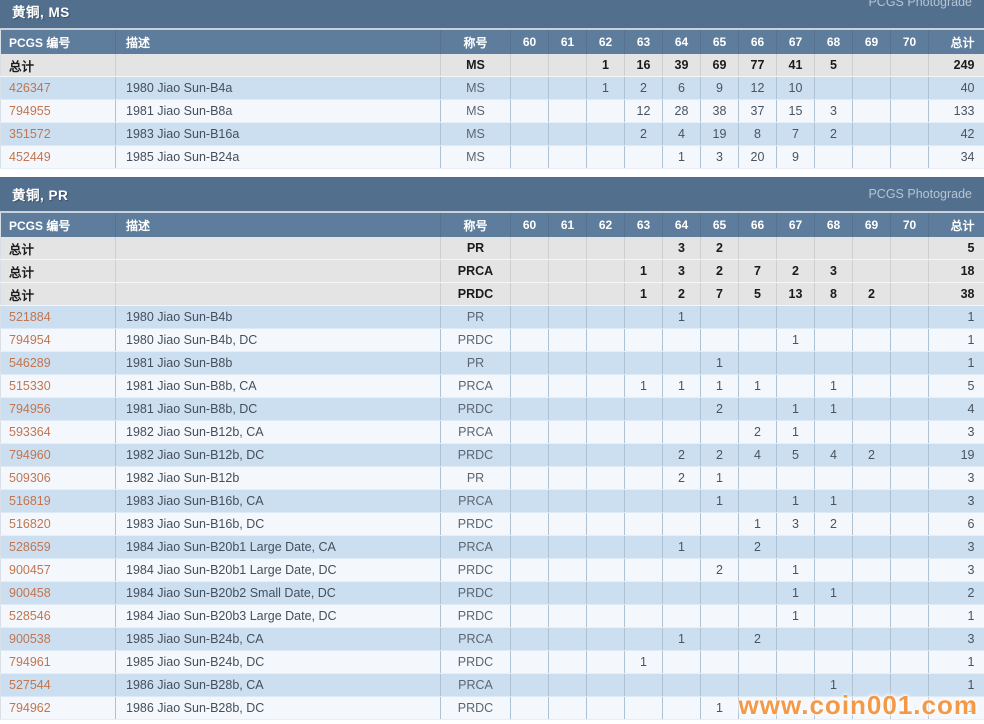  What do you see at coordinates (30, 340) in the screenshot?
I see `pcgs-number-link: 794954` at bounding box center [30, 340].